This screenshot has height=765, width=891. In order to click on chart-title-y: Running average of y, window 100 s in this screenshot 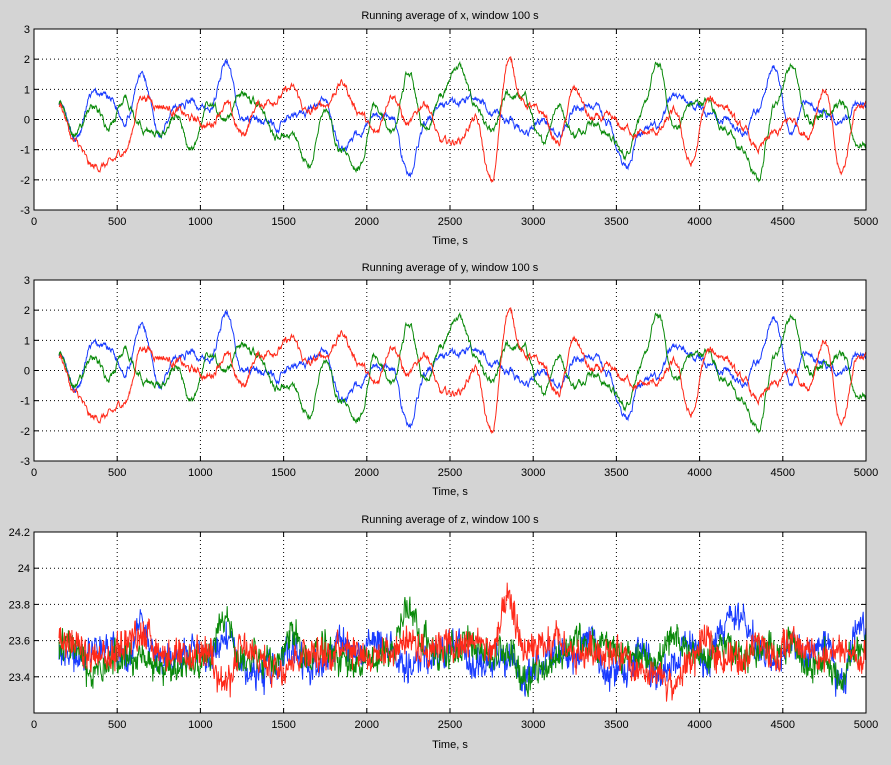, I will do `click(450, 268)`.